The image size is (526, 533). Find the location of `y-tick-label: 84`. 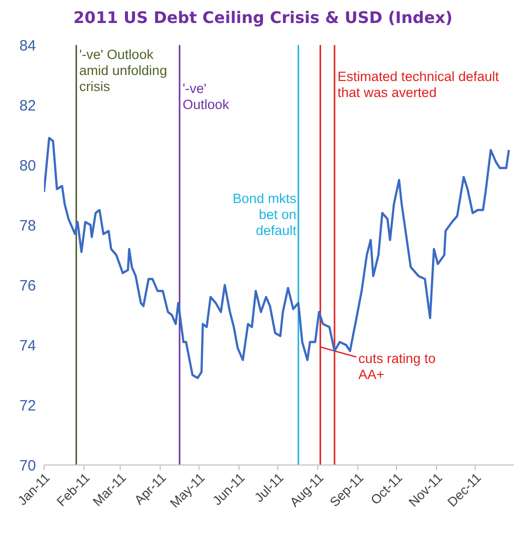

y-tick-label: 84 is located at coordinates (27, 45).